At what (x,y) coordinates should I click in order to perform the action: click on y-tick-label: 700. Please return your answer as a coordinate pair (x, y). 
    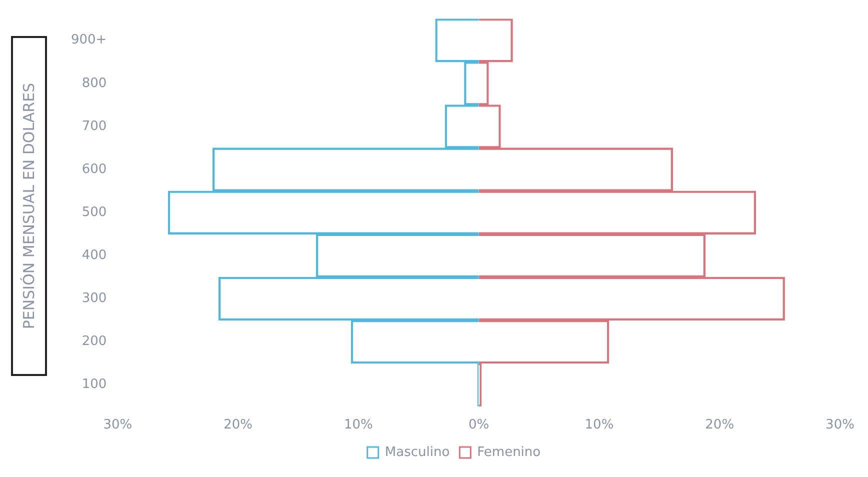
    Looking at the image, I should click on (94, 126).